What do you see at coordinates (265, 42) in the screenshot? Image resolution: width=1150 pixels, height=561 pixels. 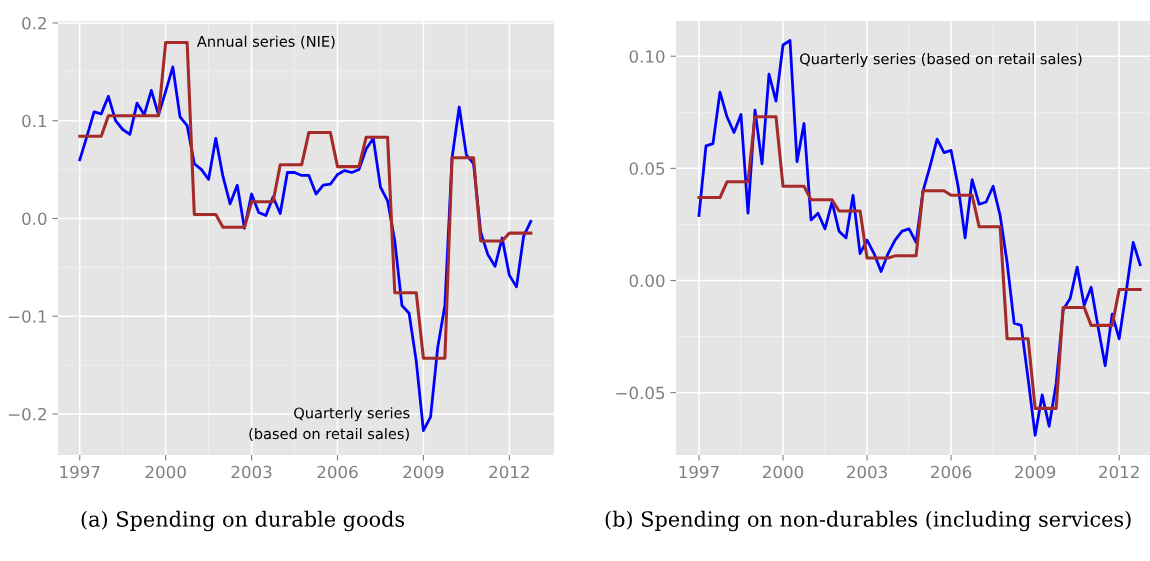 I see `annotation: Annual series (NIE)` at bounding box center [265, 42].